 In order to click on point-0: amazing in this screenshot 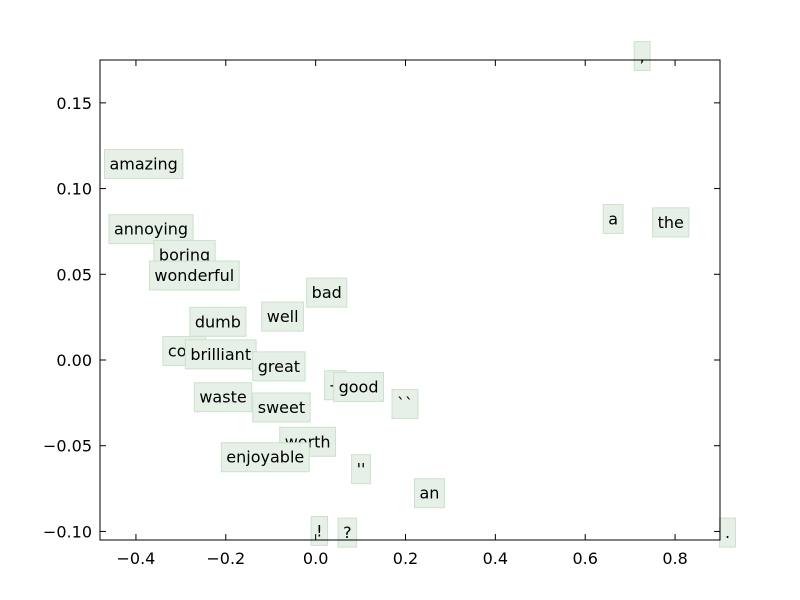, I will do `click(143, 164)`.